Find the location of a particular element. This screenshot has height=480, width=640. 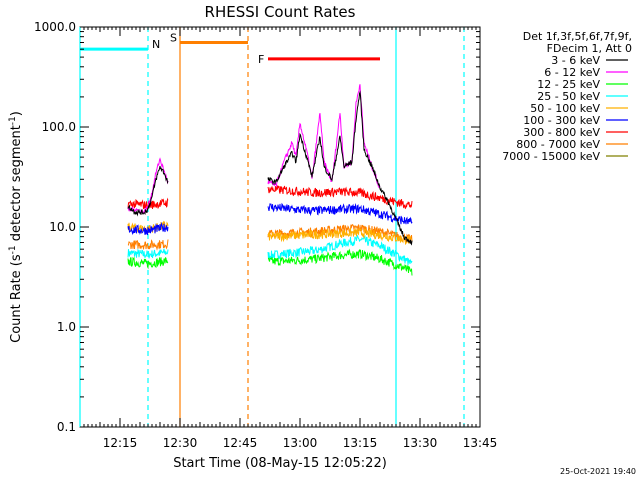

x-axis-label: Start Time (08-May-15 12:05:22) is located at coordinates (280, 463).